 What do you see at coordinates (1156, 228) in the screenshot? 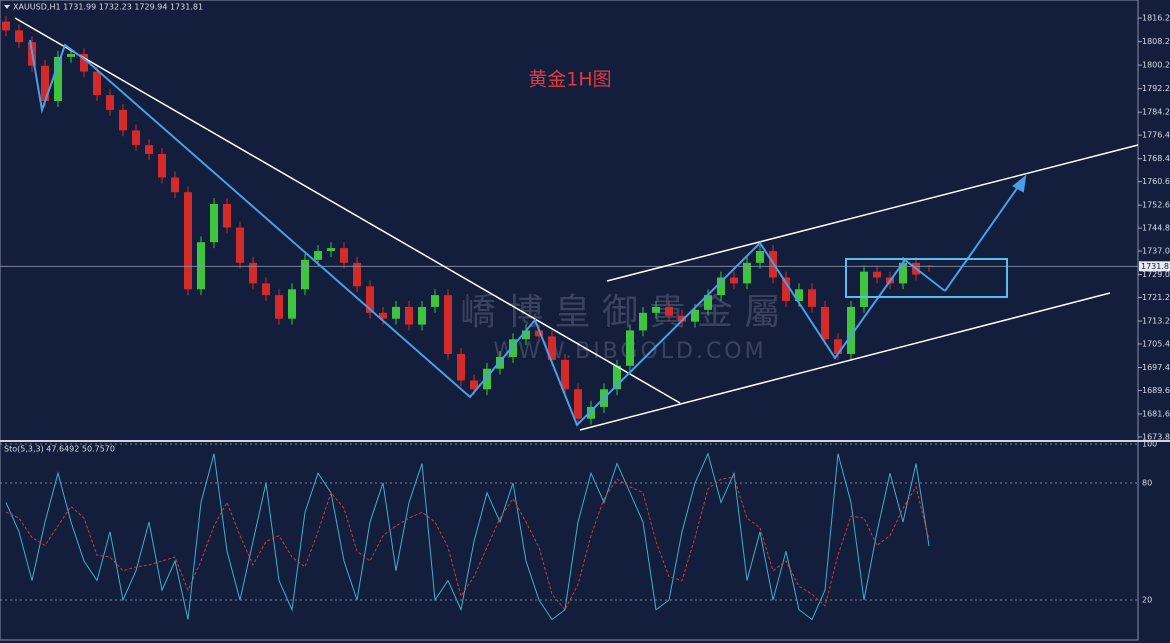
I see `y-tick-label: 1744.80` at bounding box center [1156, 228].